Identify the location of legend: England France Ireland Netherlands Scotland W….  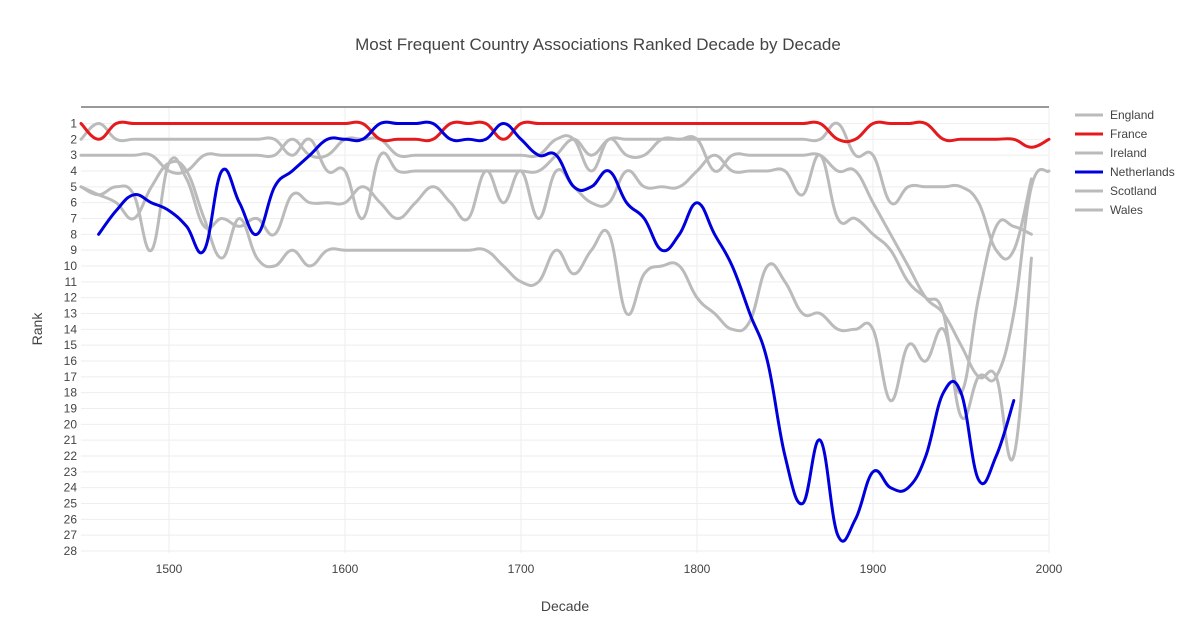
(1125, 162).